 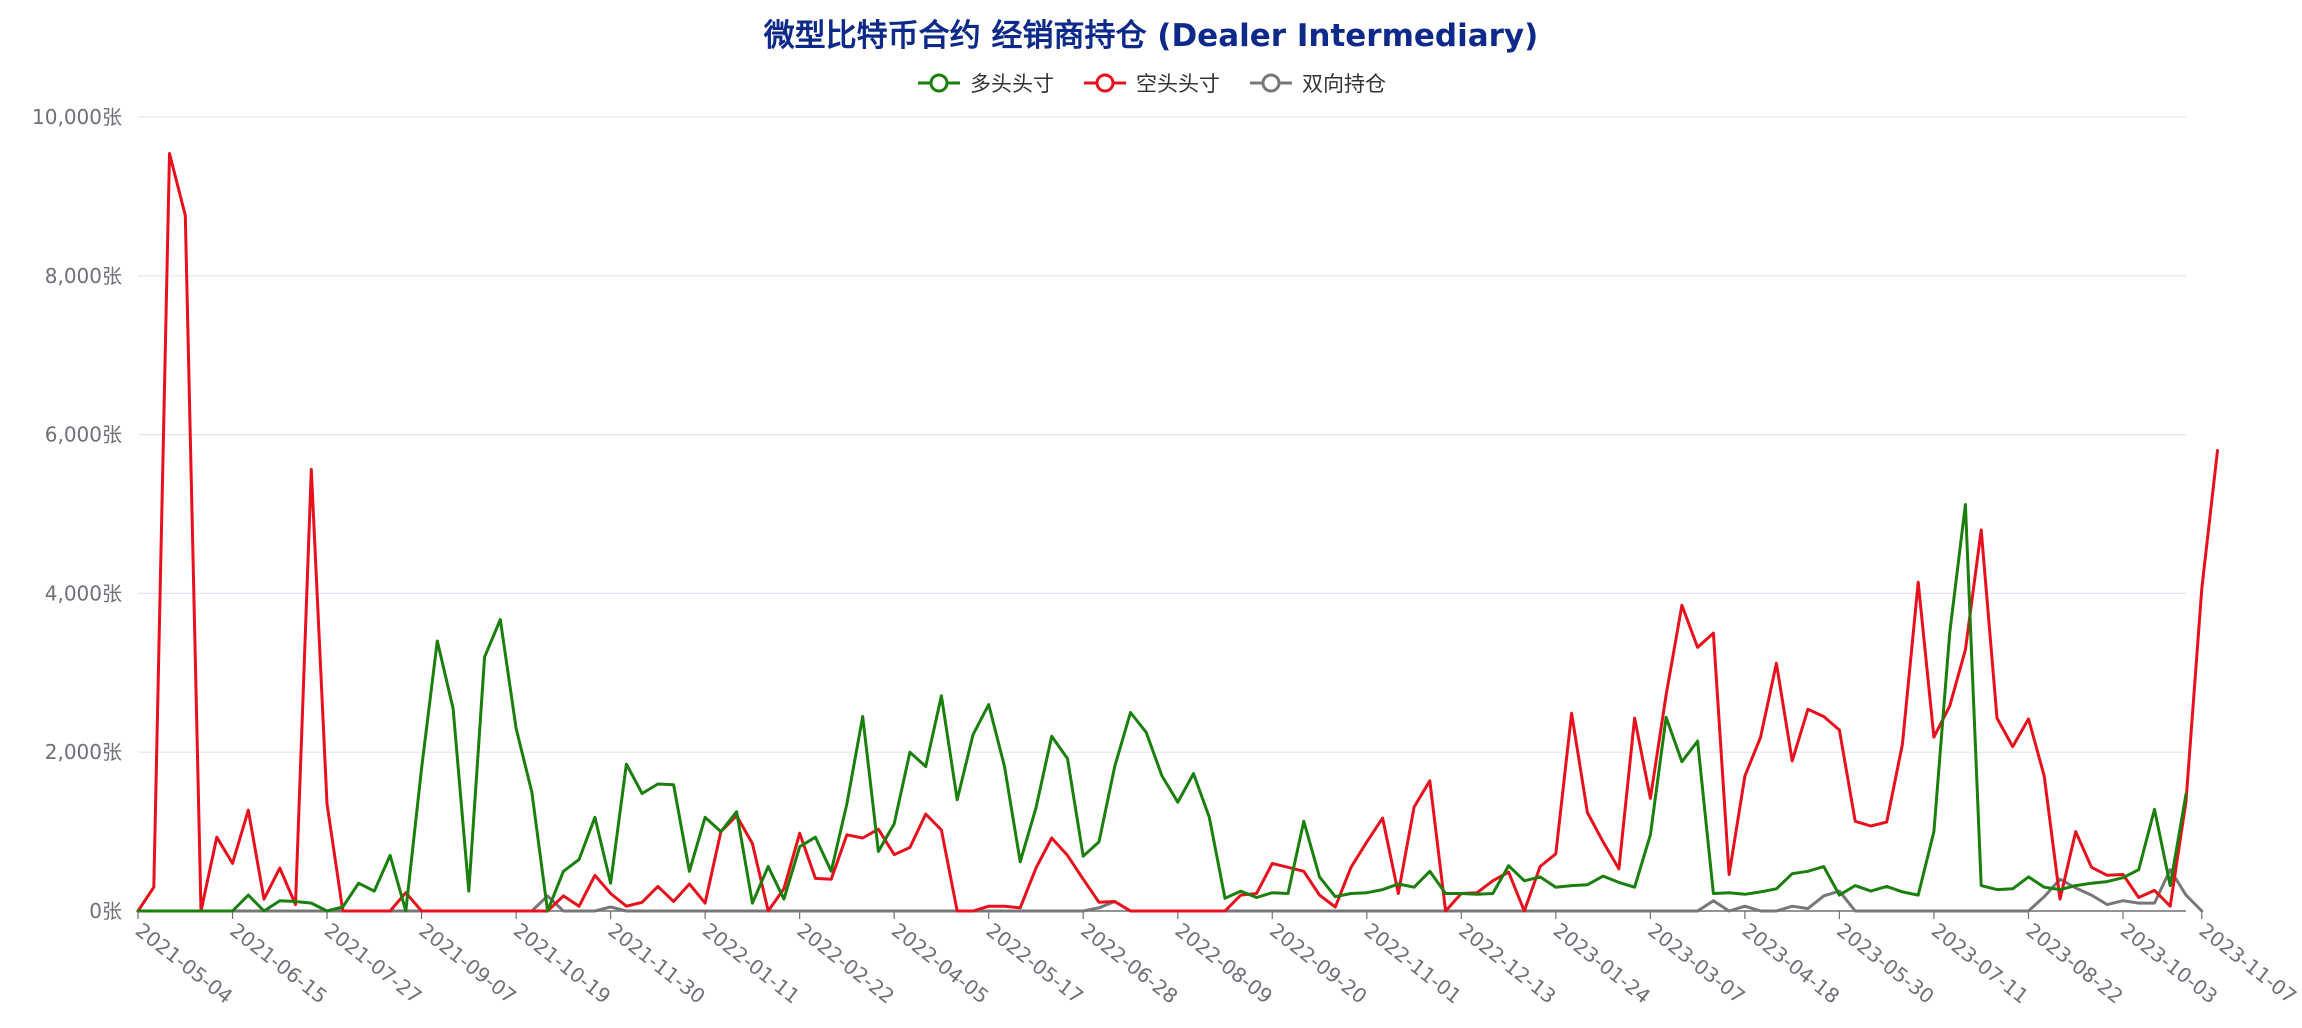 I want to click on legend-item-short: 空头头寸, so click(x=1151, y=83).